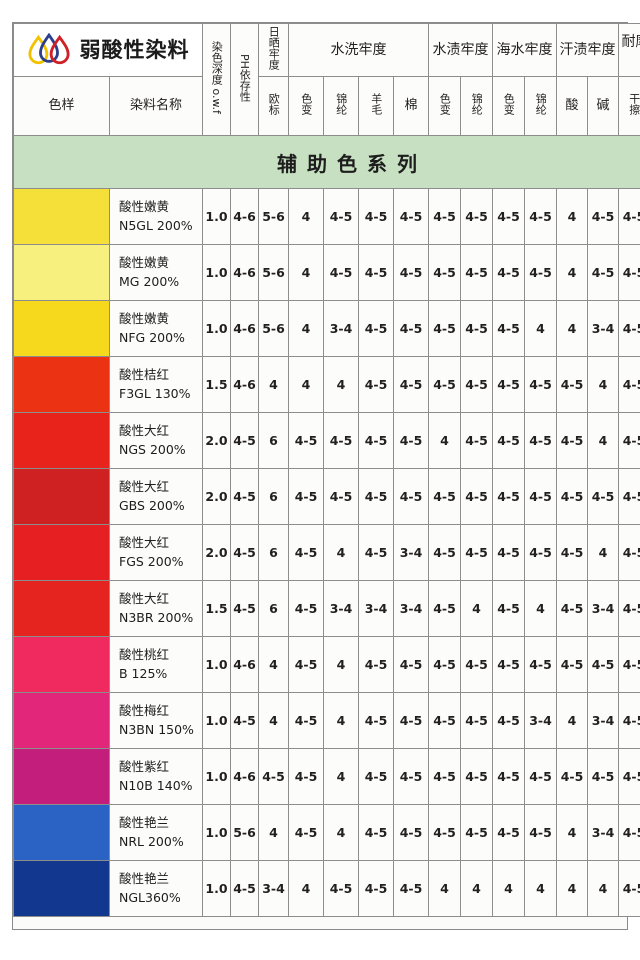 The width and height of the screenshot is (640, 960). What do you see at coordinates (156, 888) in the screenshot?
I see `dye-name: 酸性艳兰 NGL360%` at bounding box center [156, 888].